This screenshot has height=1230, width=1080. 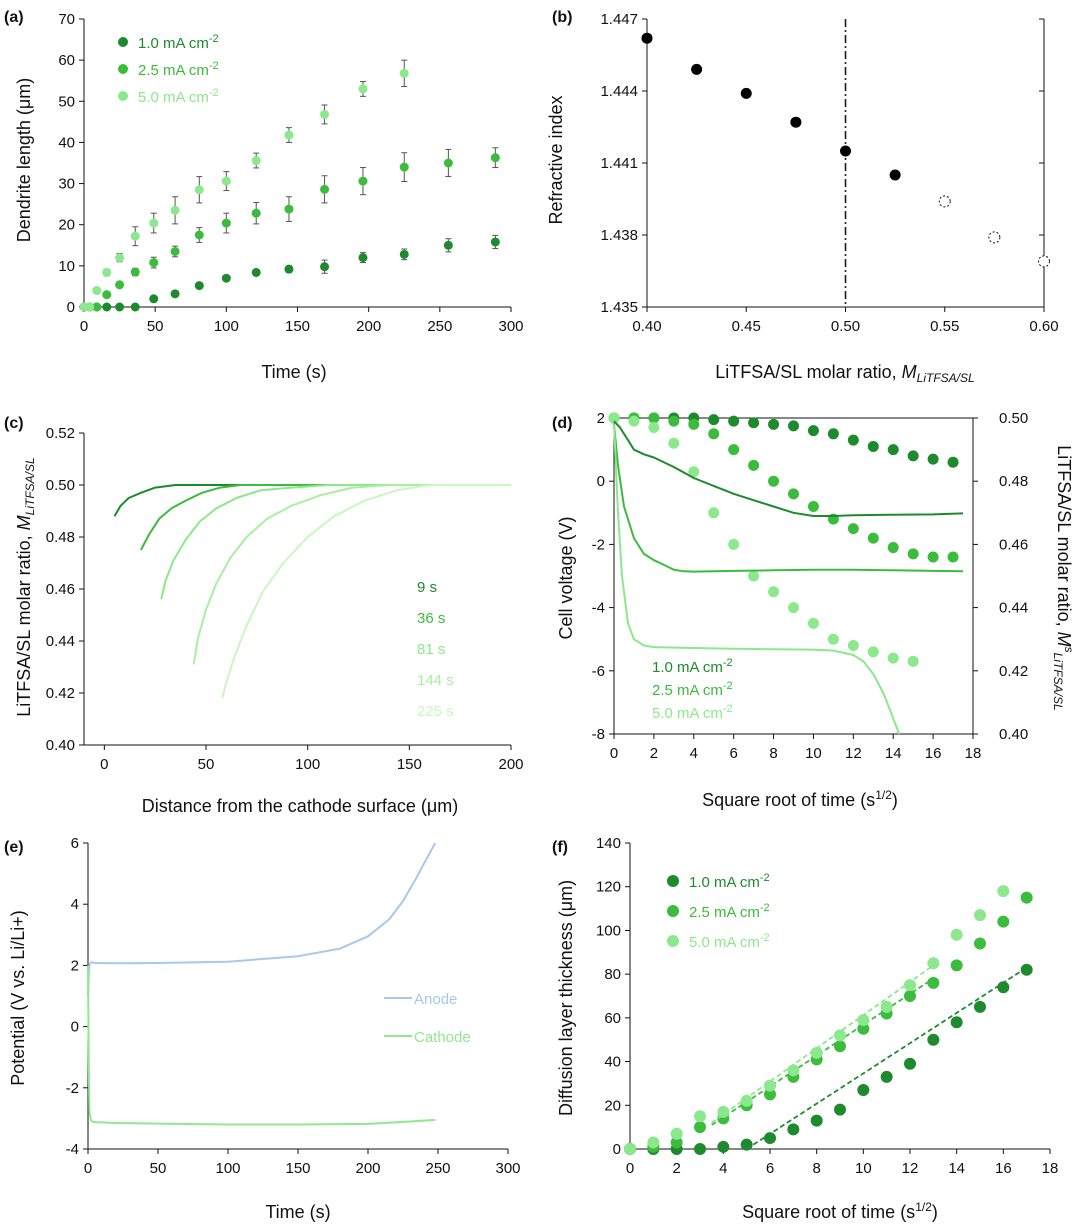 What do you see at coordinates (808, 372) in the screenshot?
I see `x-axis-label-text: LiTFSA/SL molar ratio,` at bounding box center [808, 372].